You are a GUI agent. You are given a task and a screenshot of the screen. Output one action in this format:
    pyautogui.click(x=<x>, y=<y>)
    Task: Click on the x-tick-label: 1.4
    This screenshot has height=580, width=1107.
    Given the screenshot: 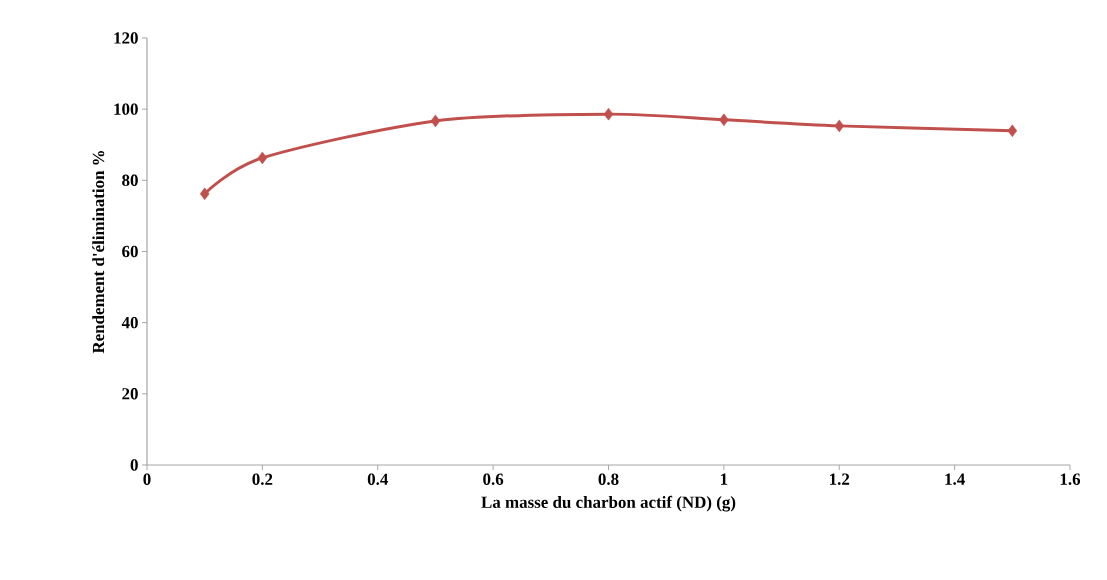 What is the action you would take?
    pyautogui.click(x=955, y=479)
    